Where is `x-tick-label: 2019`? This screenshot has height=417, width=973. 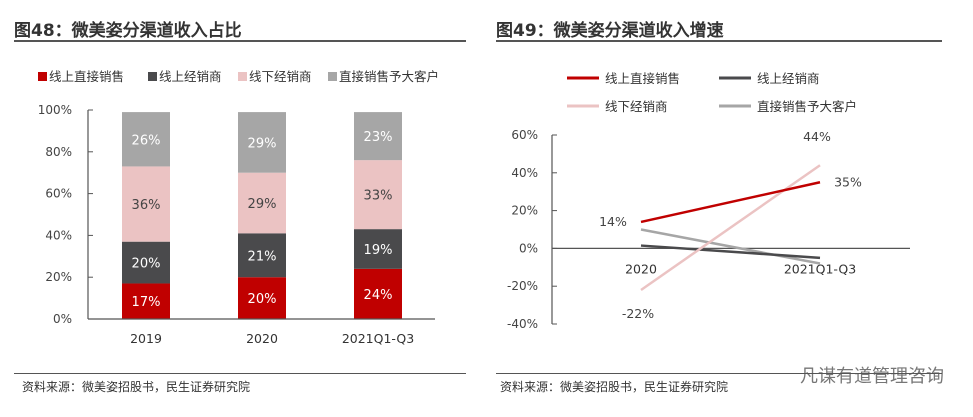
x-tick-label: 2019 is located at coordinates (146, 338).